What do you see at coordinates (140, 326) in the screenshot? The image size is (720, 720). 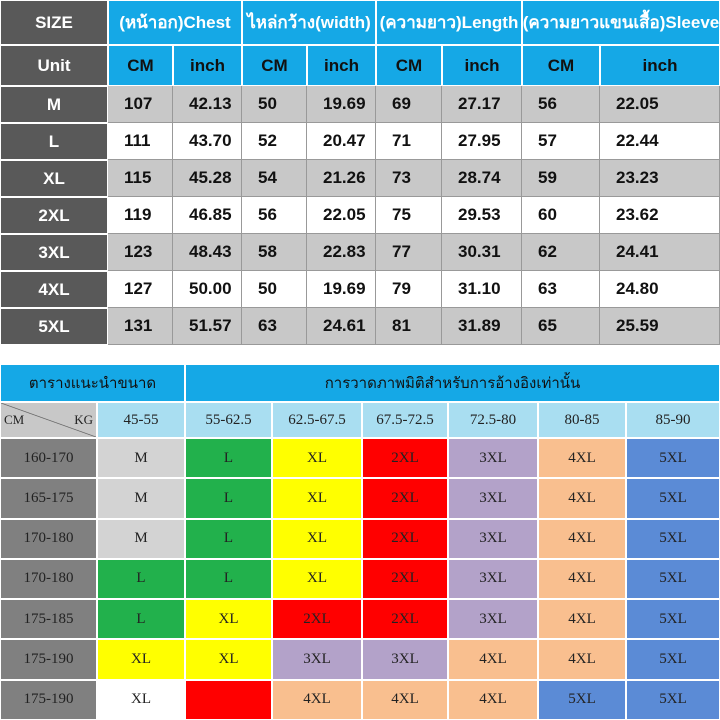 I see `measure-value: 131` at bounding box center [140, 326].